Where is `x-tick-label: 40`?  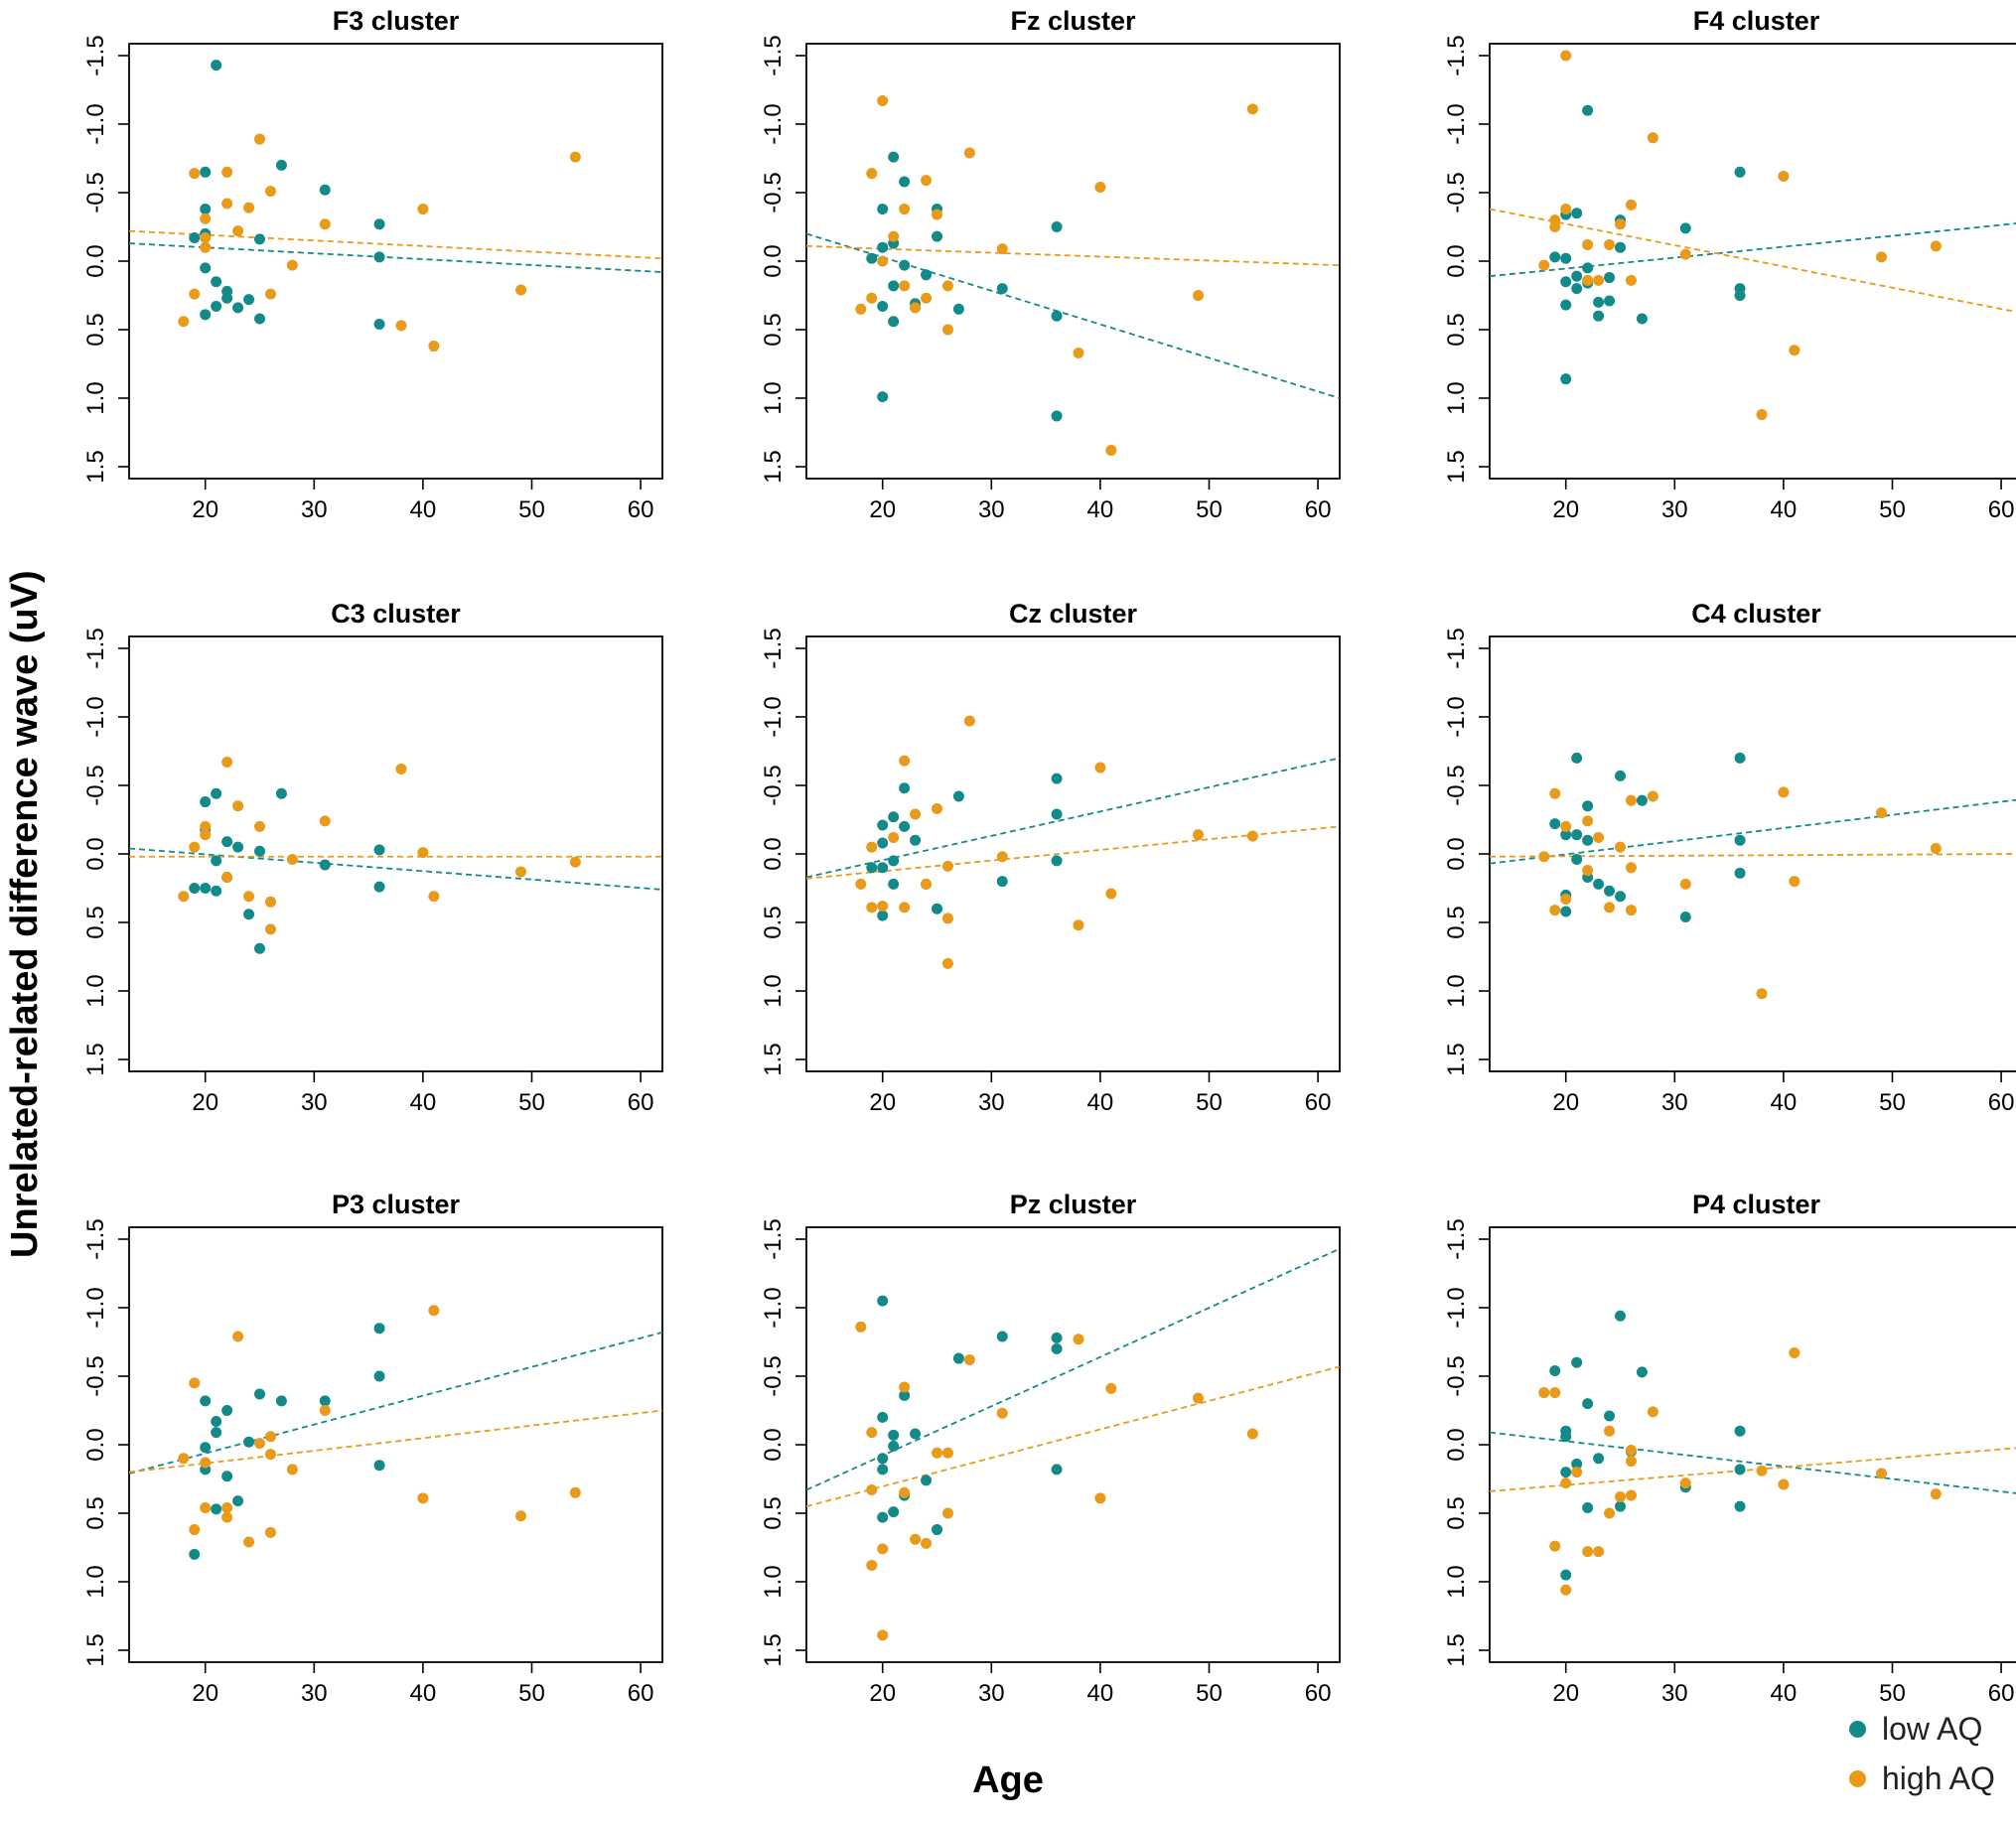 x-tick-label: 40 is located at coordinates (1100, 1102).